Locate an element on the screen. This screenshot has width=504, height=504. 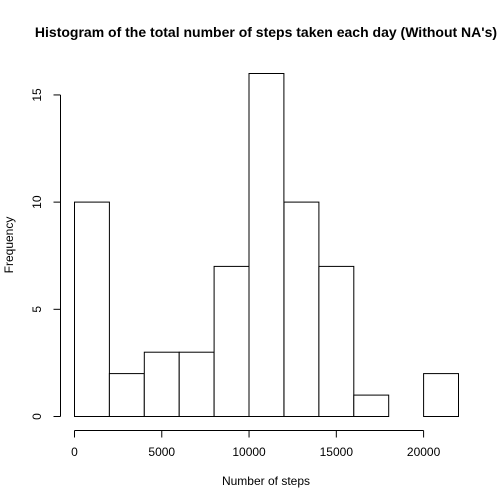
y-axis: 0 5 10 15 is located at coordinates (45, 254).